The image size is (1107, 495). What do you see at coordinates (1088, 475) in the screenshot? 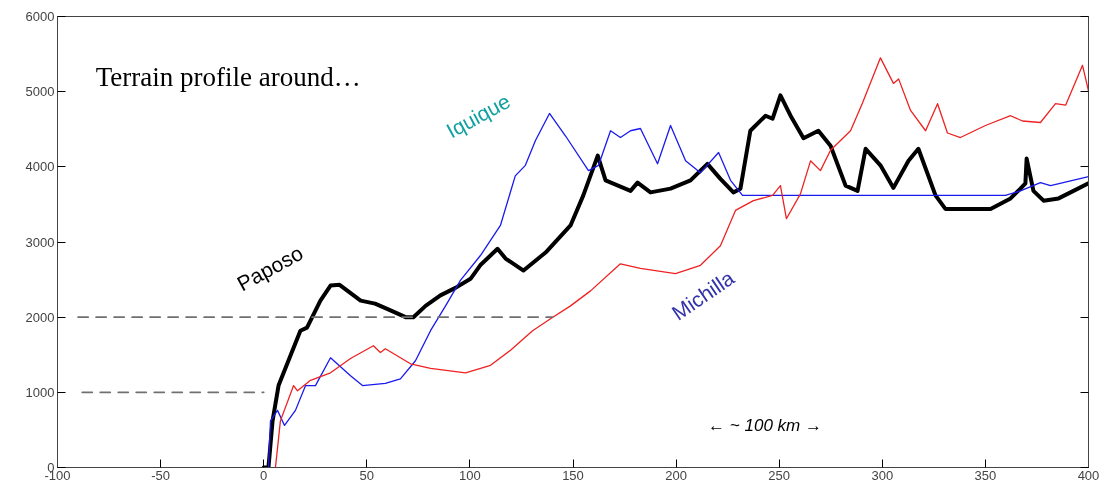
I see `x-tick-label: 400` at bounding box center [1088, 475].